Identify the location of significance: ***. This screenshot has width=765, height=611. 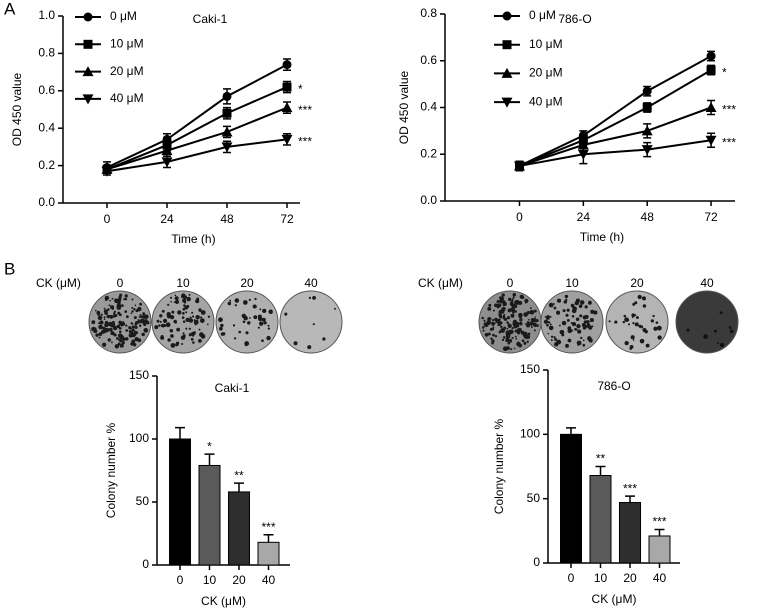
(729, 142).